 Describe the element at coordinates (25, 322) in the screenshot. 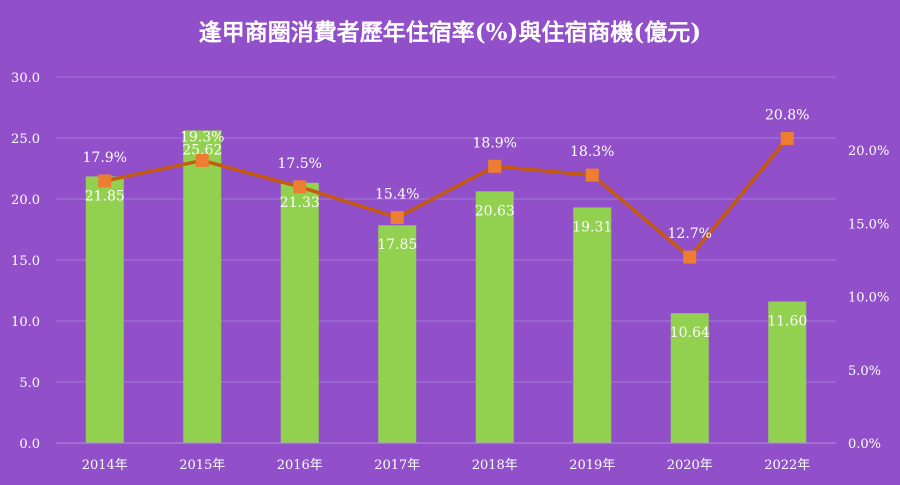

I see `left-tick-label: 10.0` at that location.